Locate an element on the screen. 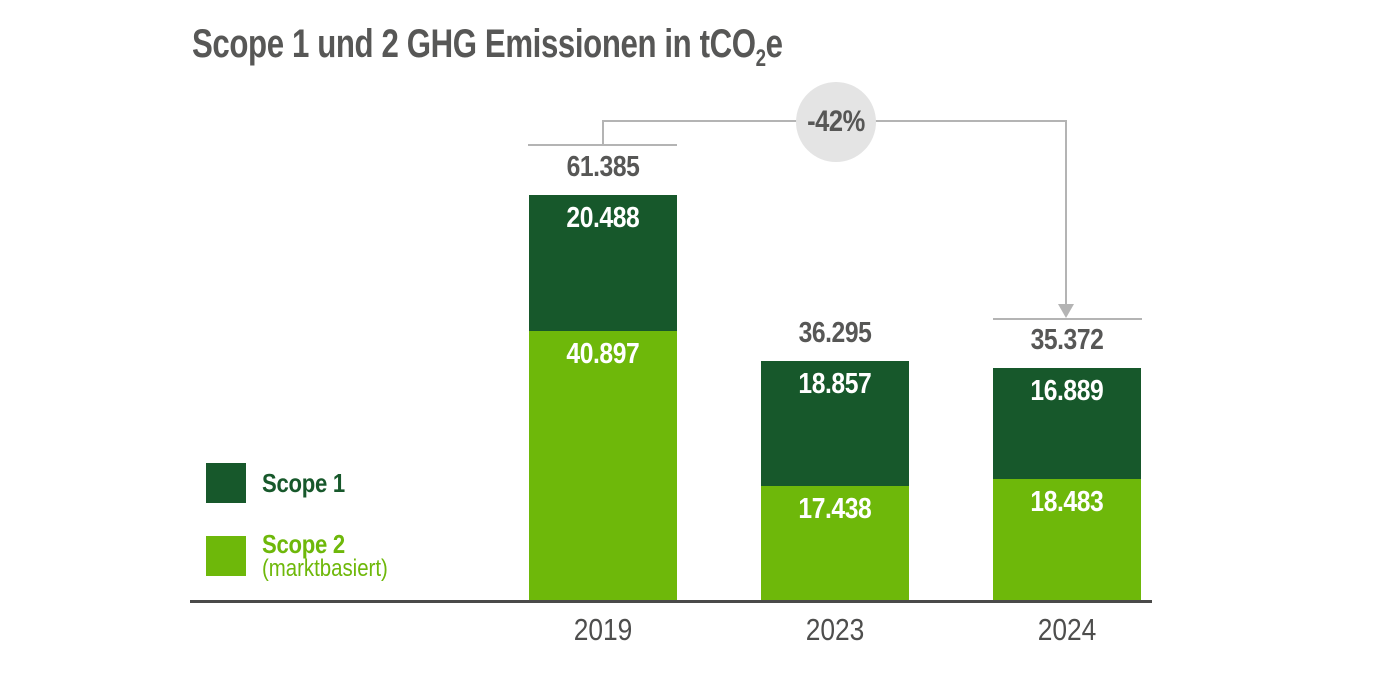  bar-2019: 61.385 20.488 40.897 2019 is located at coordinates (603, 399).